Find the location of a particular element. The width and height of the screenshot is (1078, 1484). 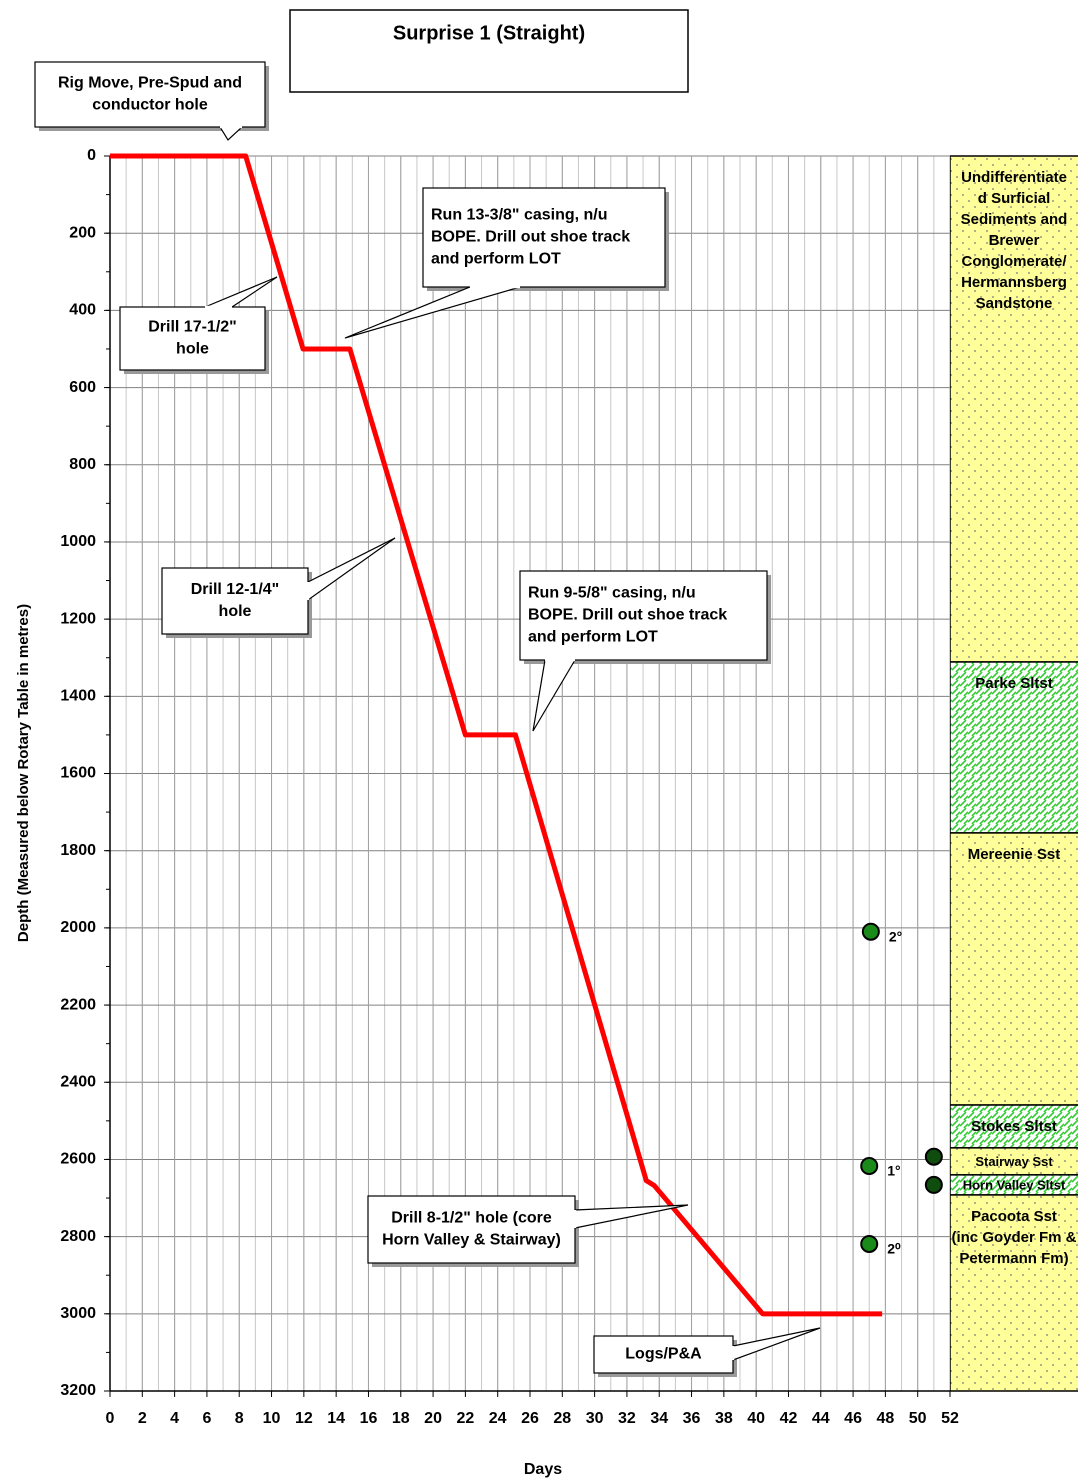

x-tick-label: 0 is located at coordinates (110, 1418).